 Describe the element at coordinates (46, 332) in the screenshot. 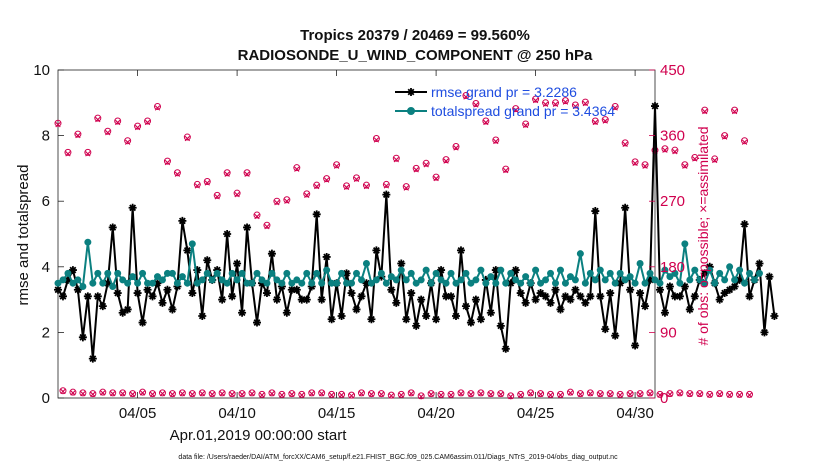

I see `y-tick-label: 2` at that location.